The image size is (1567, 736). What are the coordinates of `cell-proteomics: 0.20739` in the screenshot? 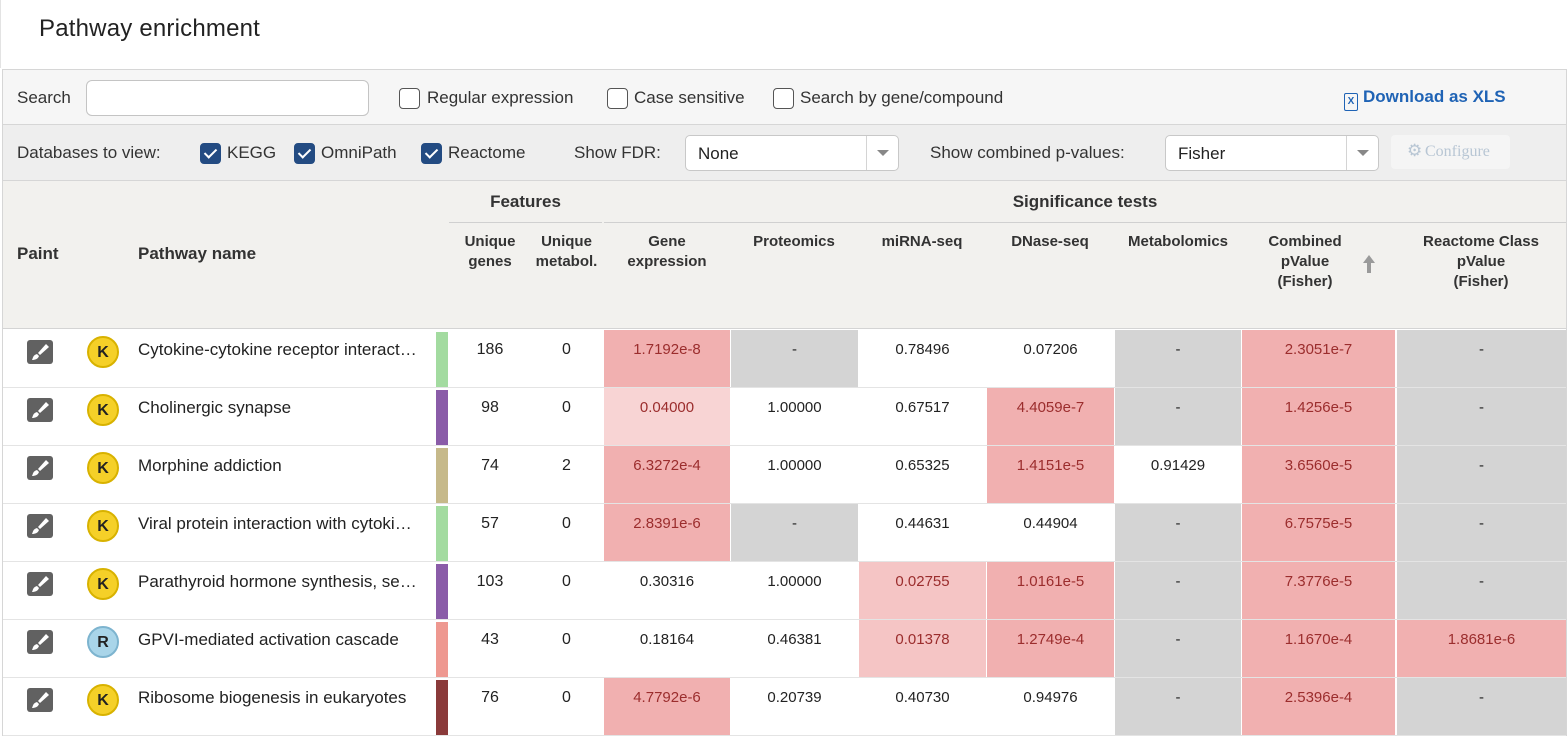 It's located at (794, 697).